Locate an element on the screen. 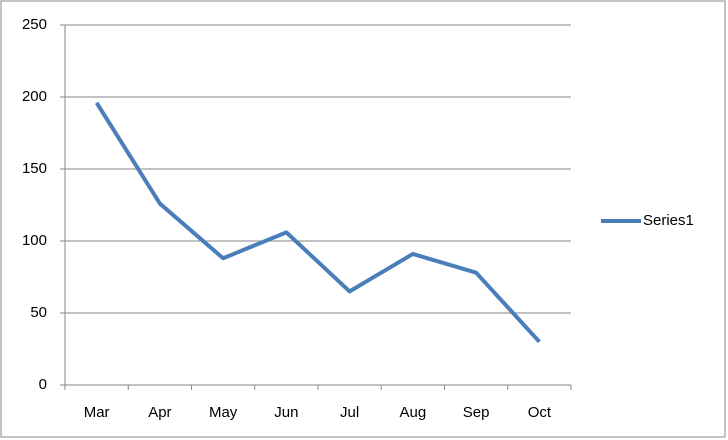 The width and height of the screenshot is (728, 440). x-tick-label: Jul is located at coordinates (349, 412).